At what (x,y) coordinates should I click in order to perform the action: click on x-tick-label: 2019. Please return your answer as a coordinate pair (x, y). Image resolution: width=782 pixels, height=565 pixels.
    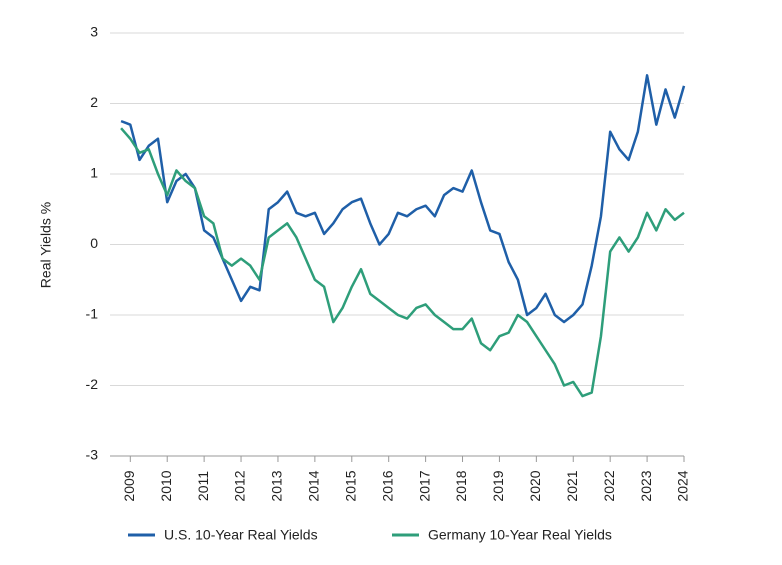
    Looking at the image, I should click on (498, 485).